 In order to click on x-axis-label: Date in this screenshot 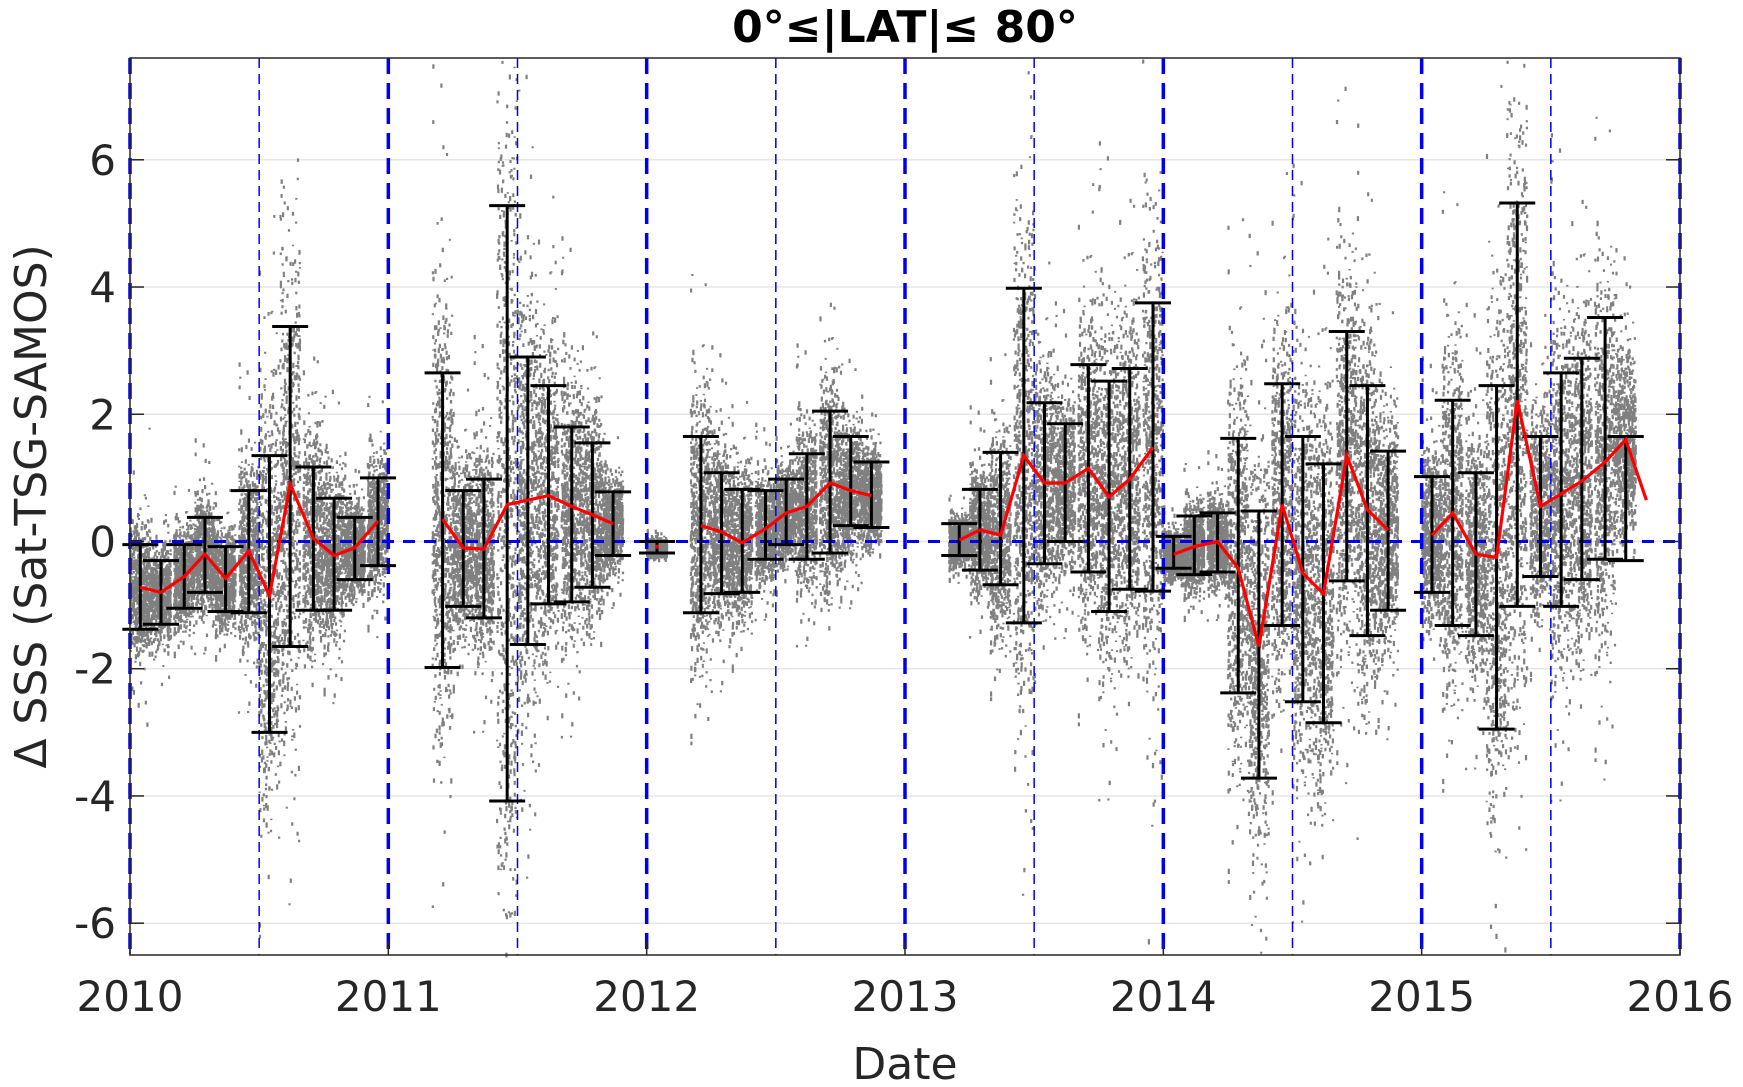, I will do `click(904, 1063)`.